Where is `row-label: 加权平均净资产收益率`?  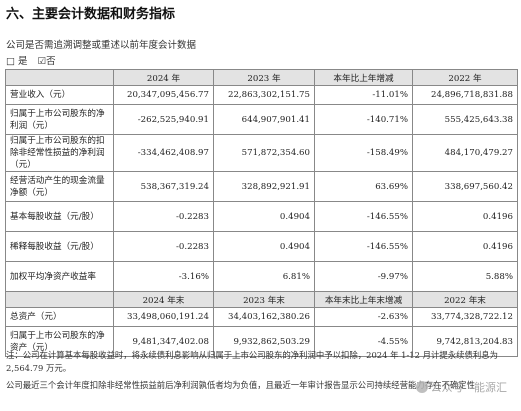
row-label: 加权平均净资产收益率 is located at coordinates (59, 276).